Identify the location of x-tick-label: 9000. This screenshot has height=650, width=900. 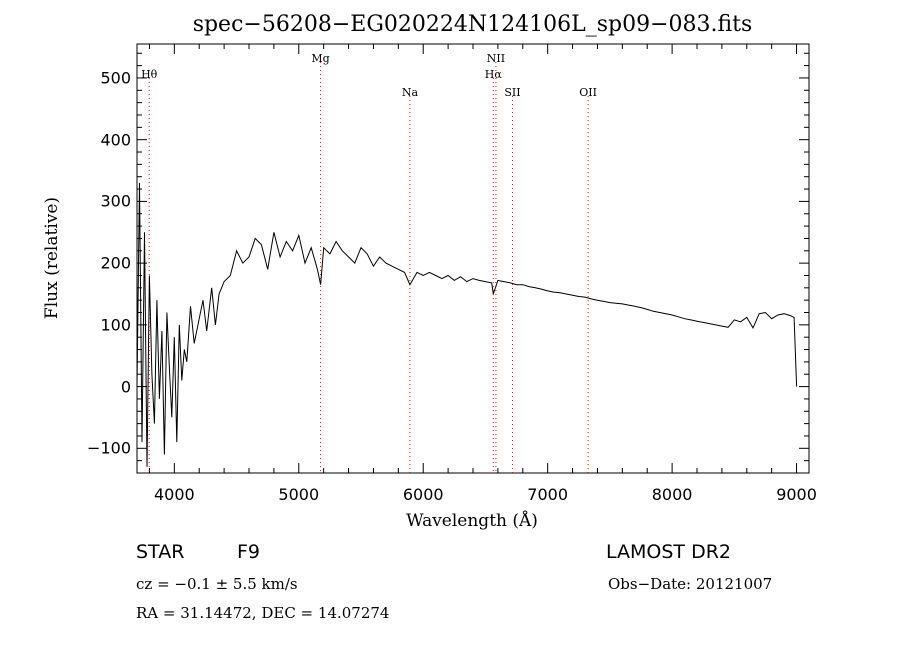
(796, 494).